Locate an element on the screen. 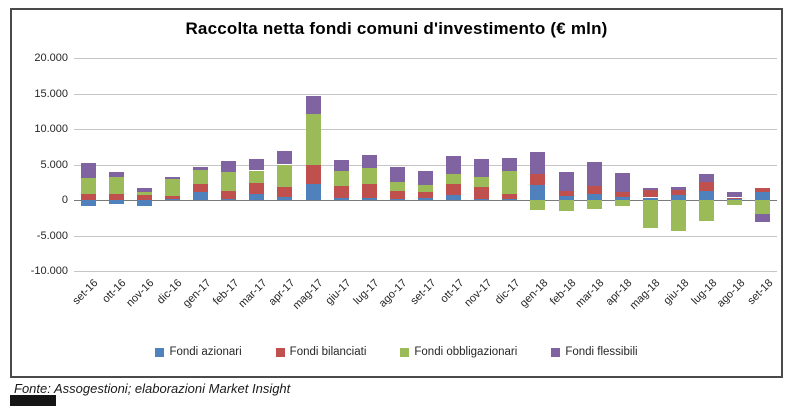 Image resolution: width=793 pixels, height=406 pixels. legend-label: Fondi bilanciati is located at coordinates (328, 352).